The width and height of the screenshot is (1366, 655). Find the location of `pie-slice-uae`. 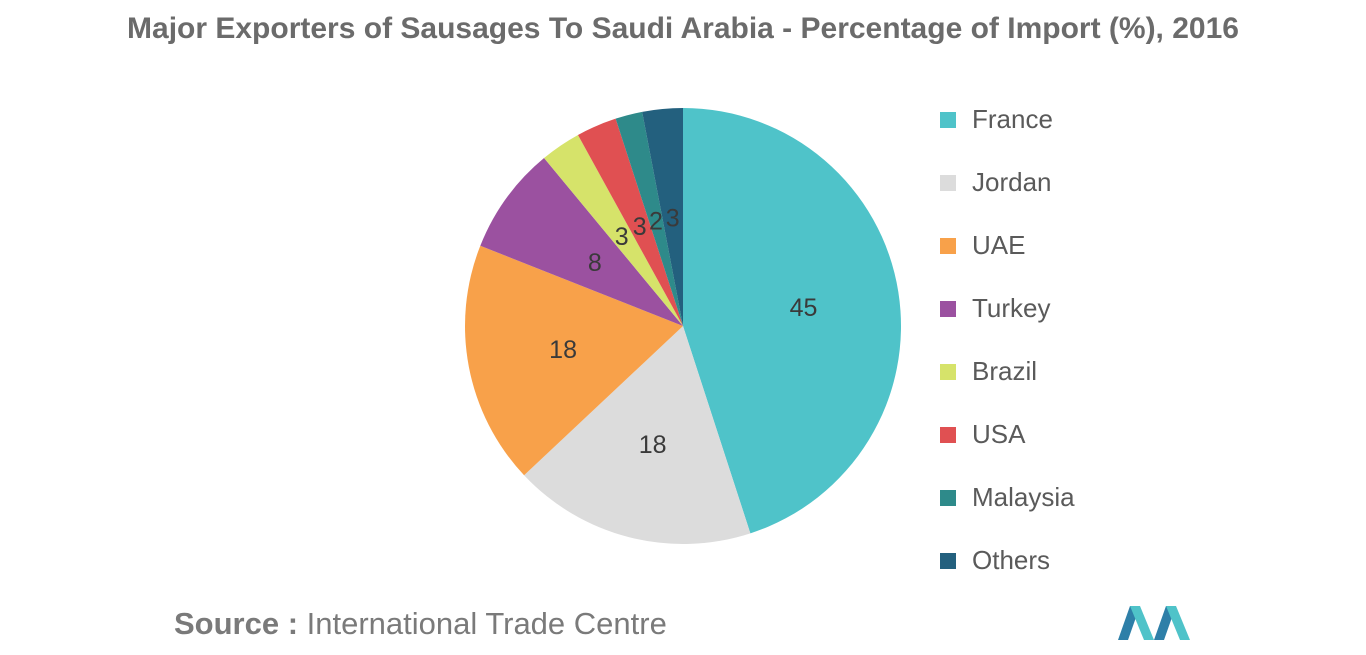

pie-slice-uae is located at coordinates (573, 360).